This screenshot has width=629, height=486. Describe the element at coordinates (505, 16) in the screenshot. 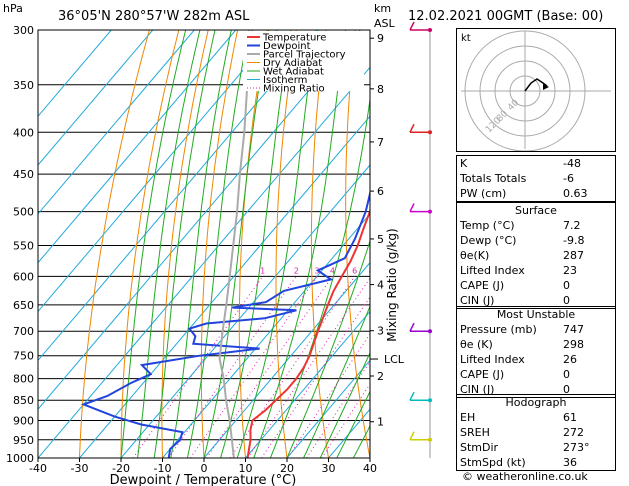

I see `datetime-title: 12.02.2021 00GMT (Base: 00)` at that location.